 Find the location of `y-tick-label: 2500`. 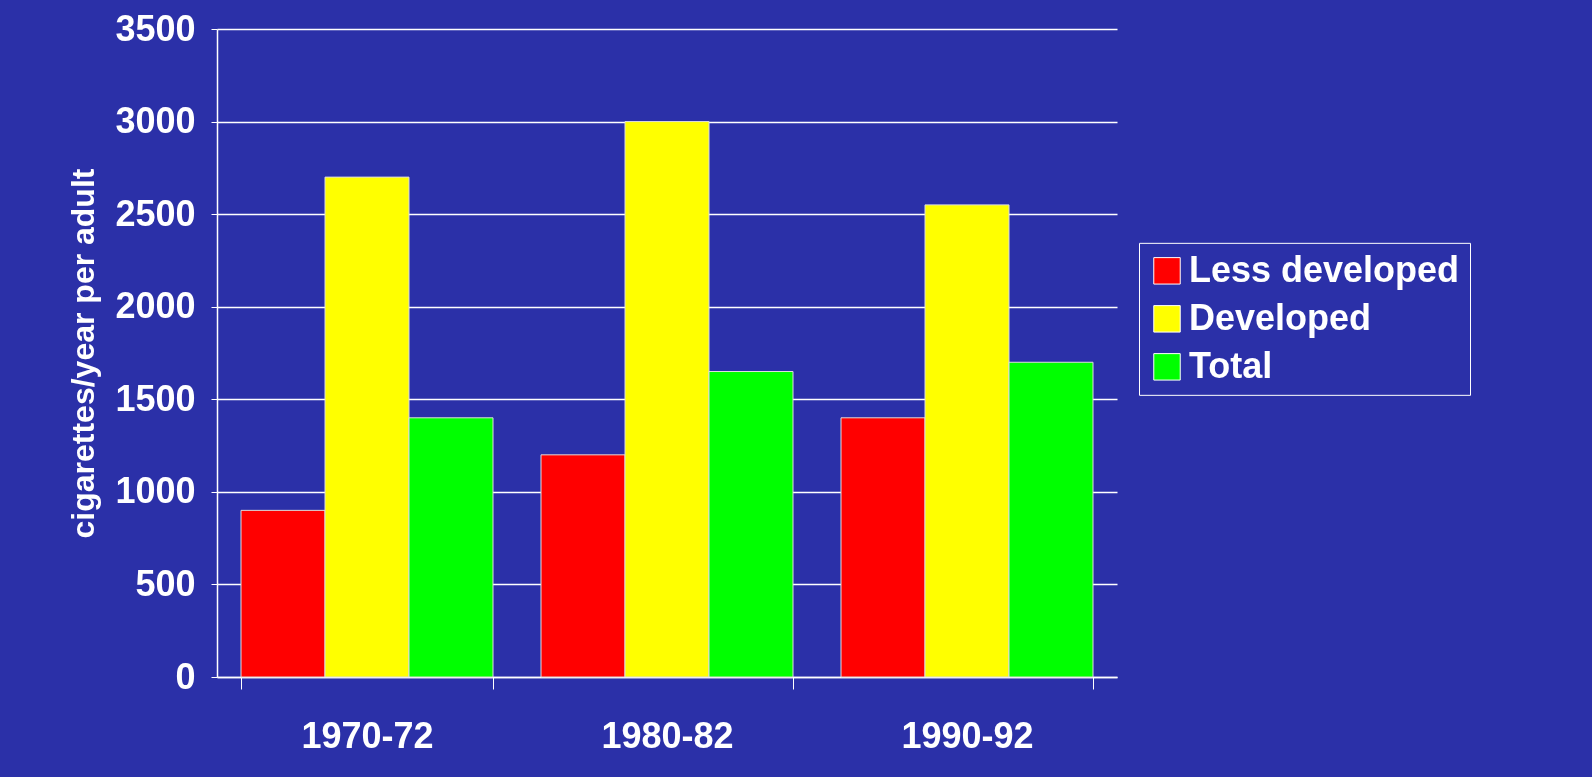

y-tick-label: 2500 is located at coordinates (155, 213).